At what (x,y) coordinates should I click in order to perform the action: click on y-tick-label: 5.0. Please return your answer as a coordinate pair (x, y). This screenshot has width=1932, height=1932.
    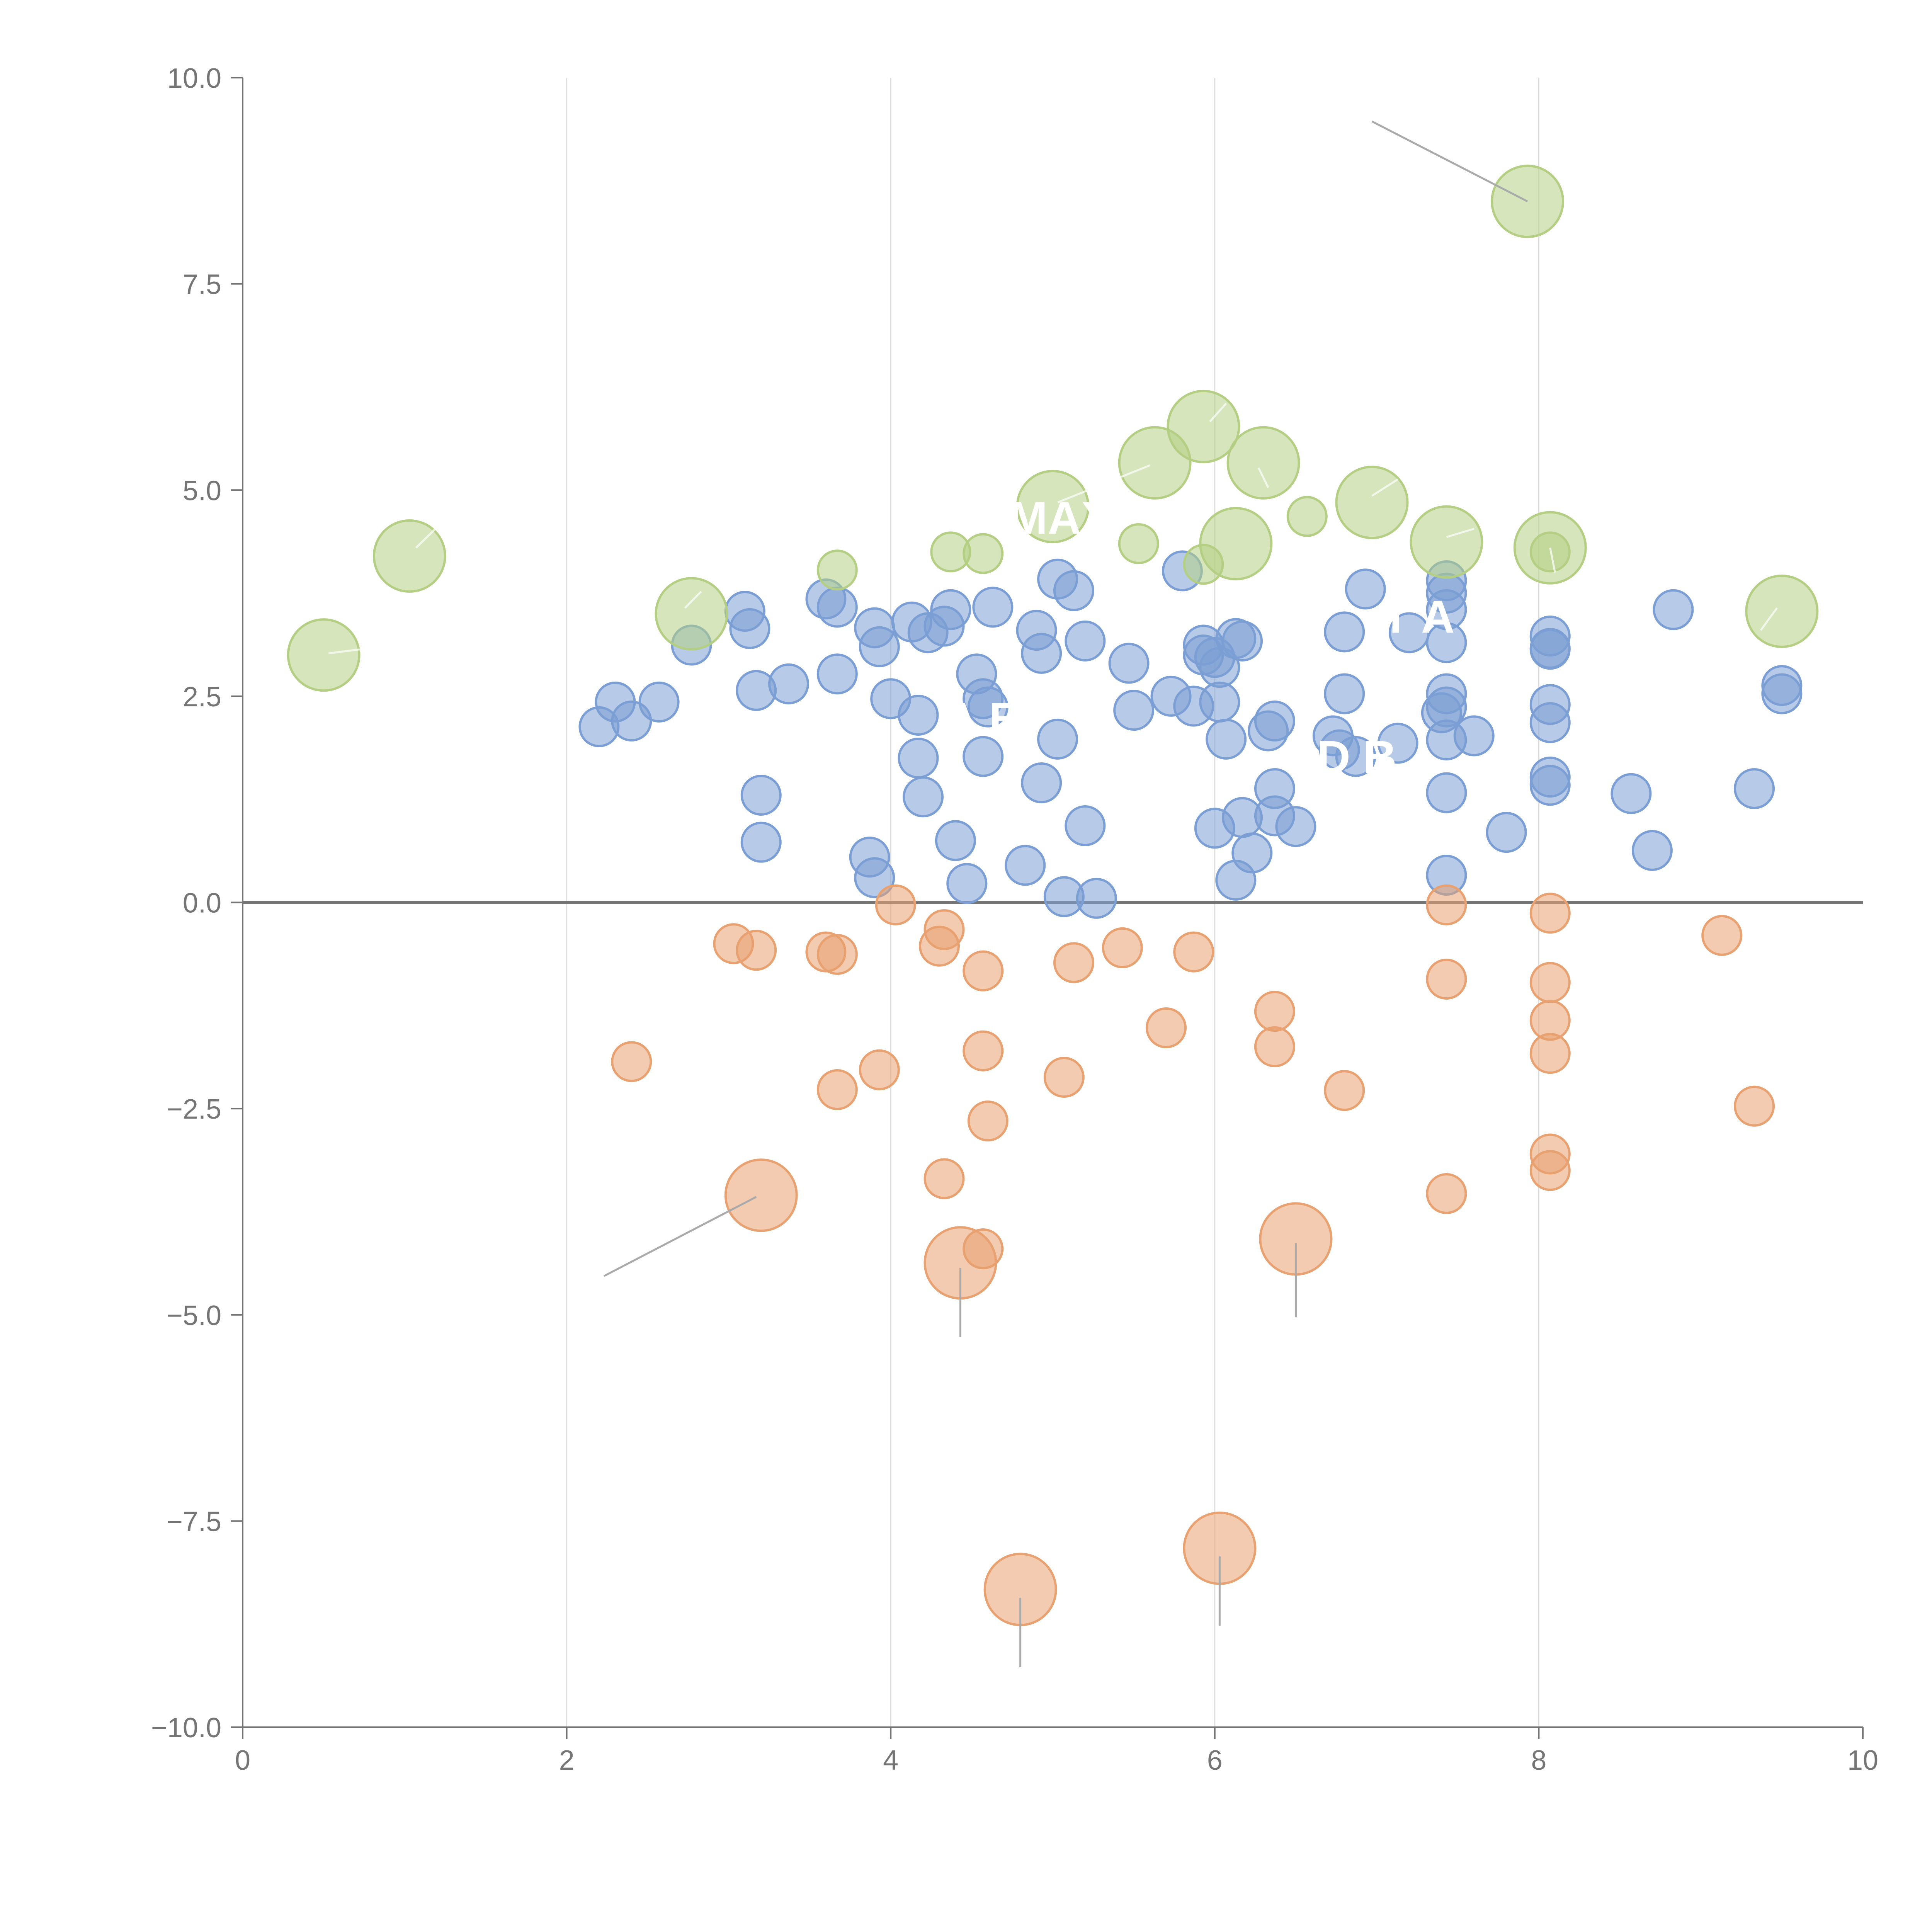
    Looking at the image, I should click on (202, 491).